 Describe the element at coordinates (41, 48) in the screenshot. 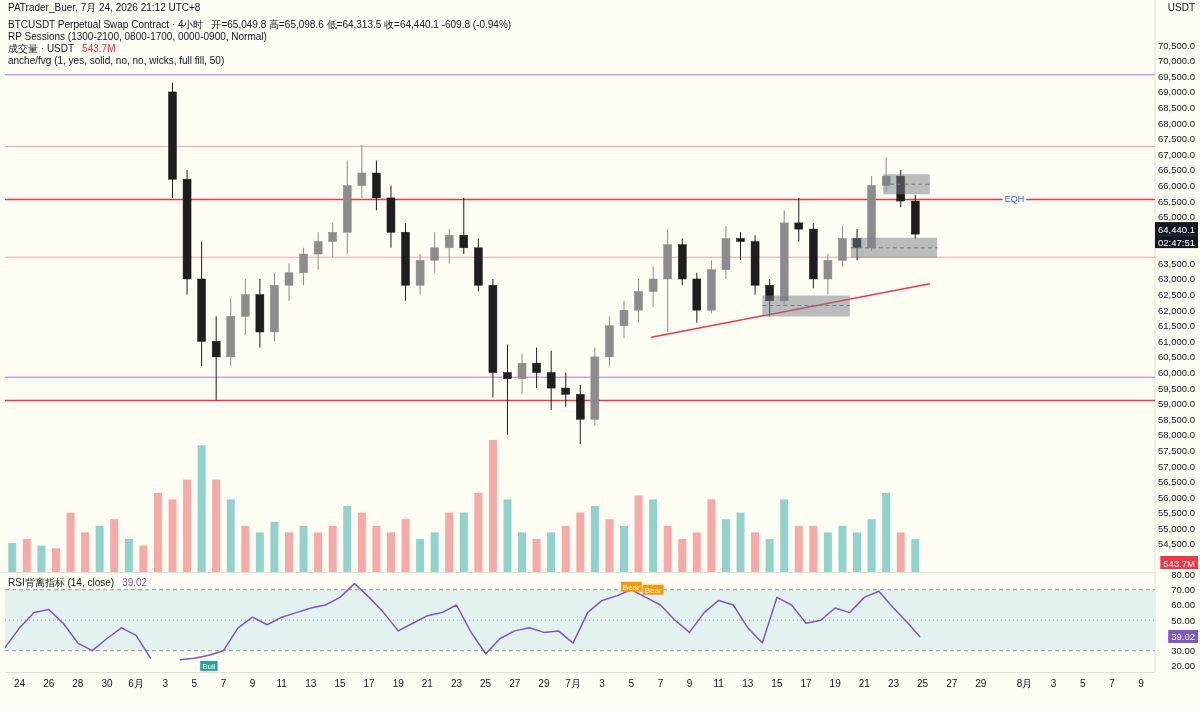

I see `chart-title: 成交量 · USDT` at that location.